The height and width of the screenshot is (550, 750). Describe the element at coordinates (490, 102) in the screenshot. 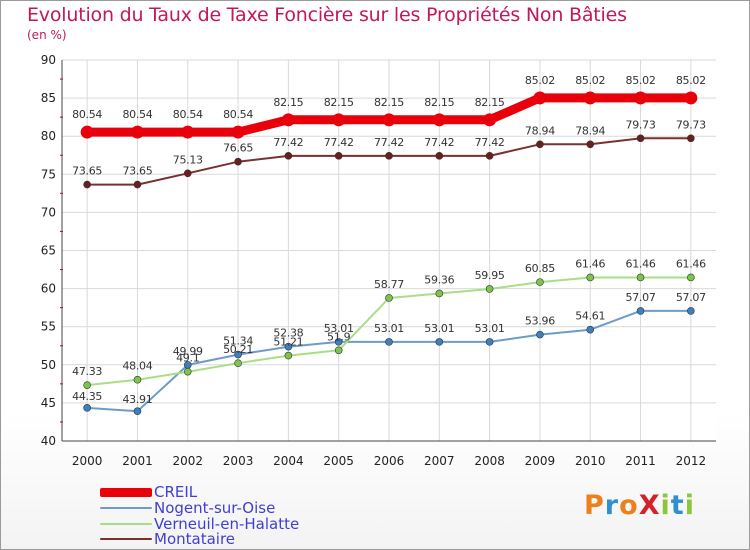

I see `data-label: 82.15` at that location.